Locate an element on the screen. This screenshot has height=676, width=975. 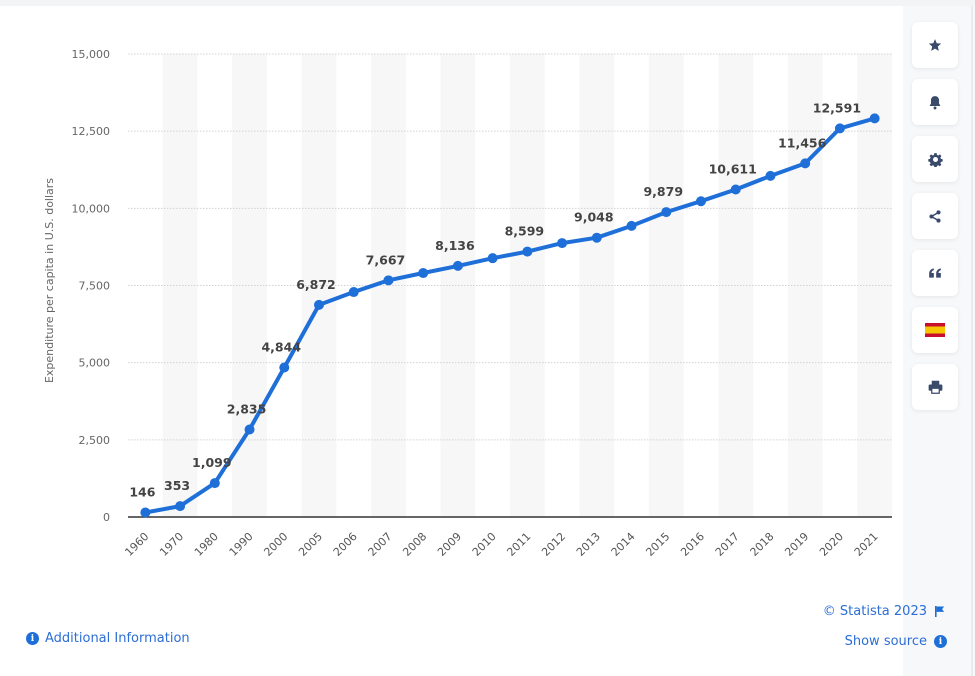
x-tick-label: 2006 is located at coordinates (345, 544).